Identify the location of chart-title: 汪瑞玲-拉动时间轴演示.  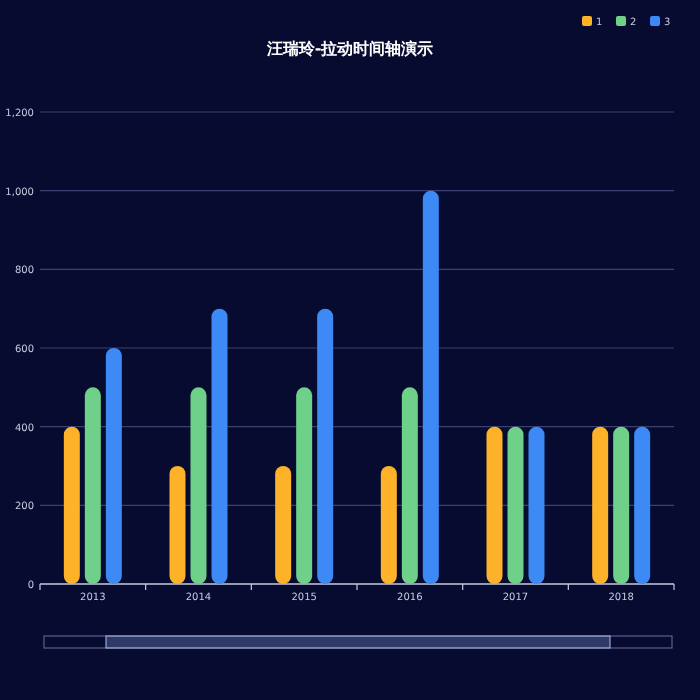
(349, 49).